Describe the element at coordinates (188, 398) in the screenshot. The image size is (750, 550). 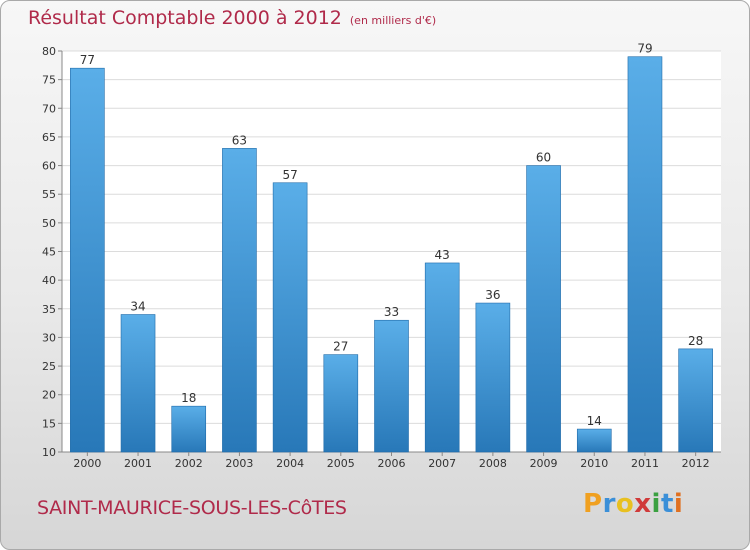
I see `data-label: 18` at that location.